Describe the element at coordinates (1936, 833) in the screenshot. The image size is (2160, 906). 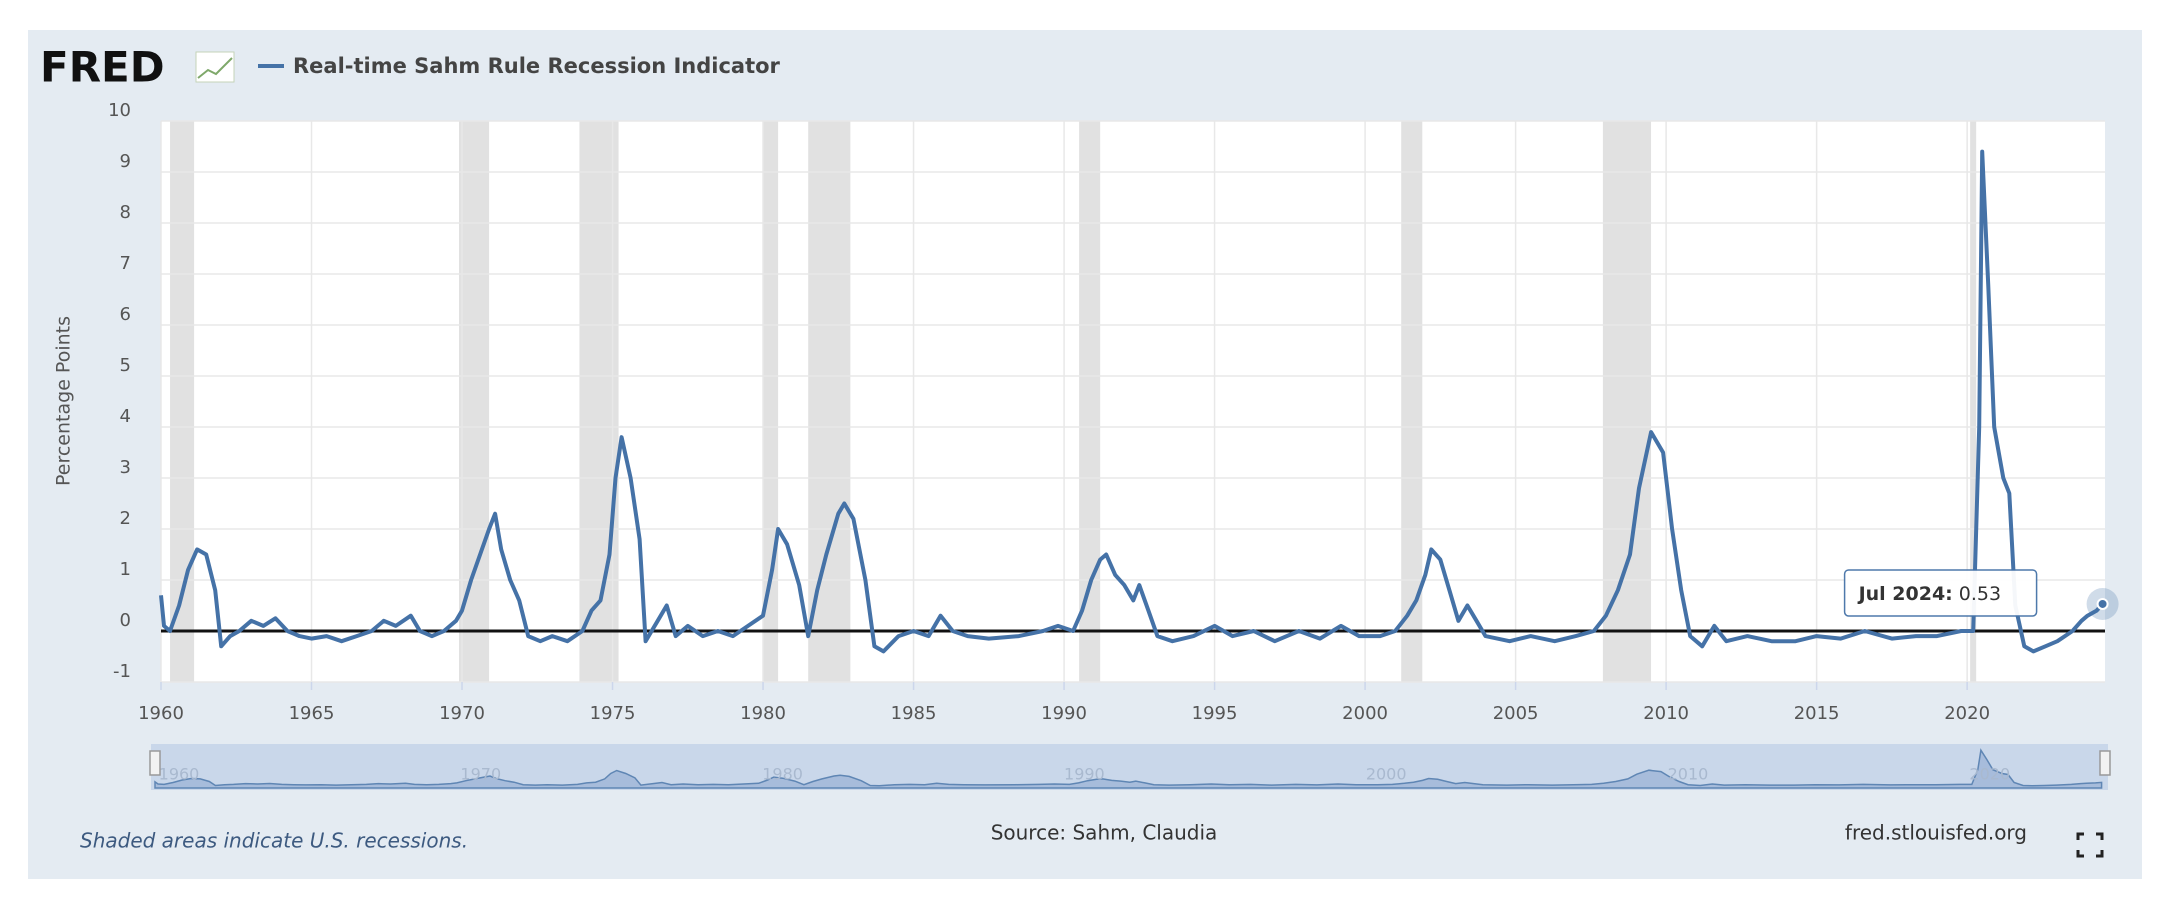
I see `site-link: fred.stlouisfed.org` at that location.